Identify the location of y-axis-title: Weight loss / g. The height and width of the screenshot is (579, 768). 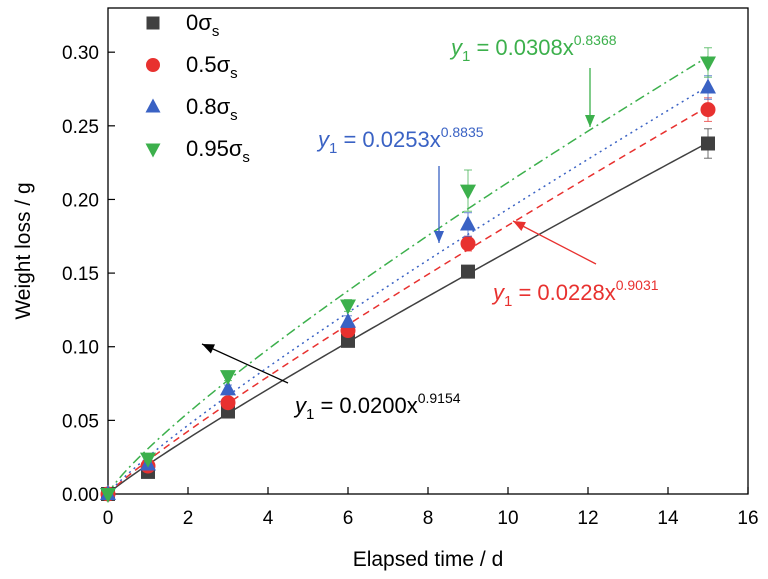
(23, 250).